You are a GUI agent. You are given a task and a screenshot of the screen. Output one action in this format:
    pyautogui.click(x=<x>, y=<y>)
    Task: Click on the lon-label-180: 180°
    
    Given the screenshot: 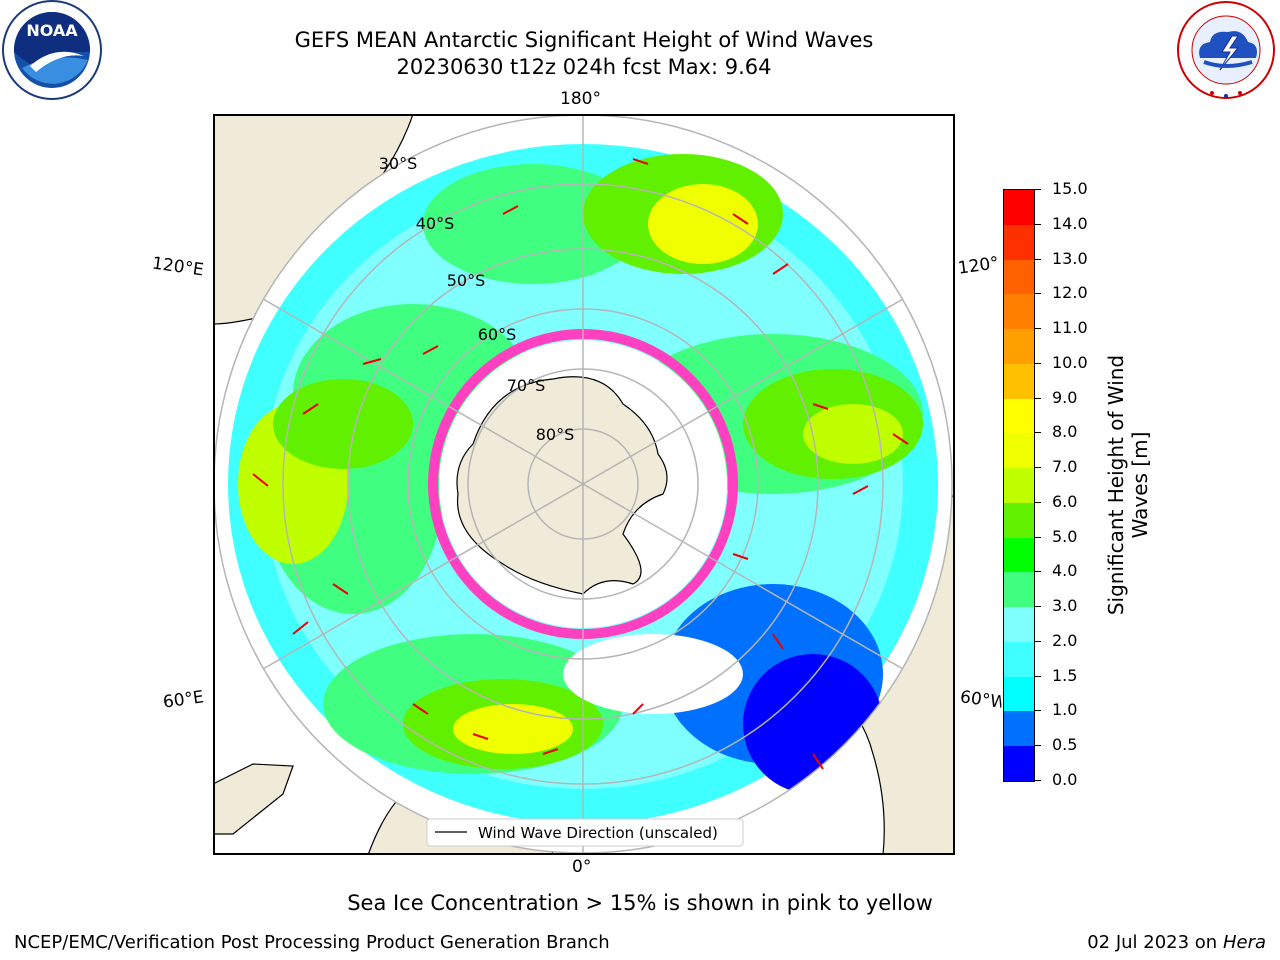 What is the action you would take?
    pyautogui.click(x=580, y=99)
    